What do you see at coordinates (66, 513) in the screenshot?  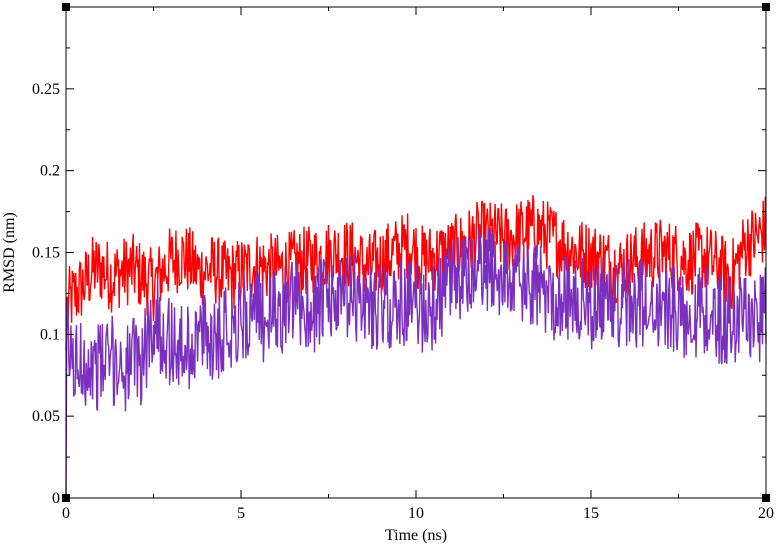 I see `x-tick-label: 0` at bounding box center [66, 513].